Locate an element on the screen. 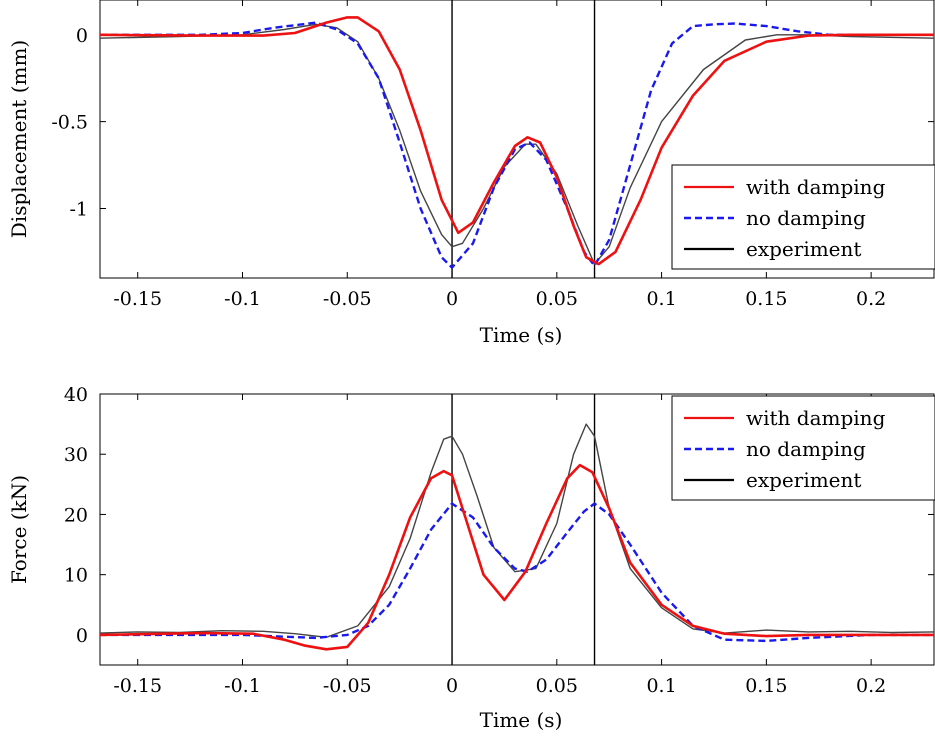  y-tick-label: 40 is located at coordinates (76, 395).